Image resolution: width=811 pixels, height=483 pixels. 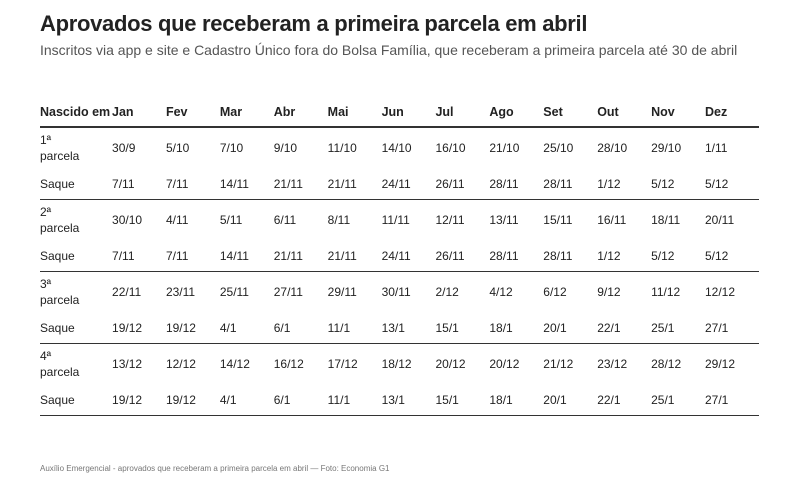 I want to click on row-label-parcela: 2ª parcela, so click(x=60, y=220).